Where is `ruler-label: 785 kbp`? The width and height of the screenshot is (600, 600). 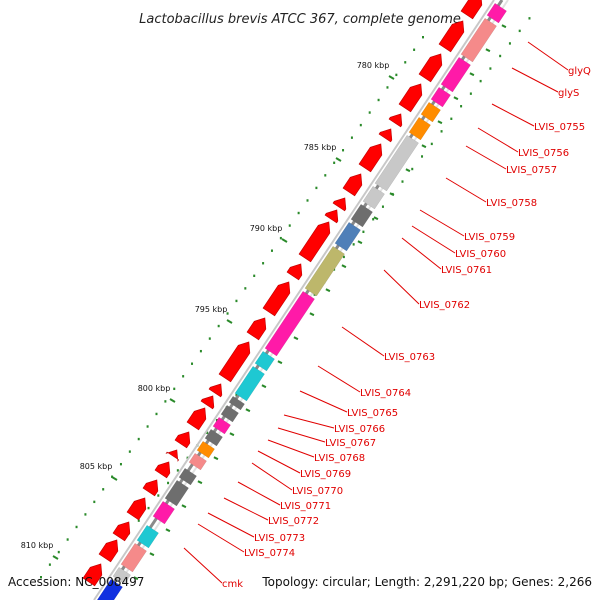 ruler-label: 785 kbp is located at coordinates (320, 147).